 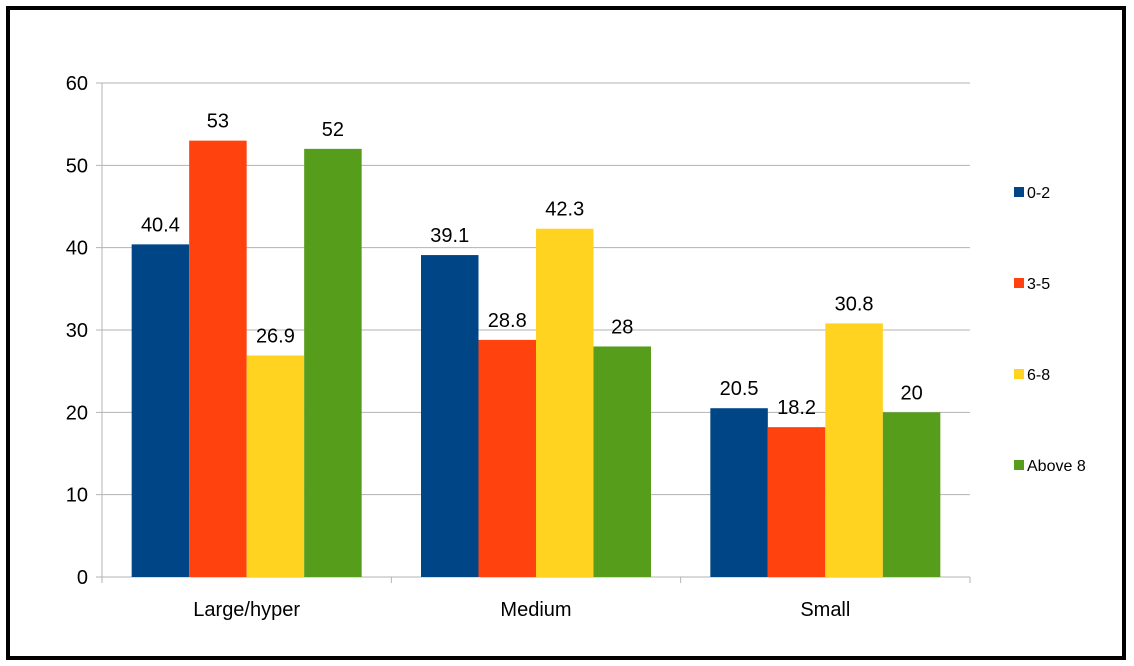 I want to click on data-label-1-1: 28.8, so click(x=507, y=321).